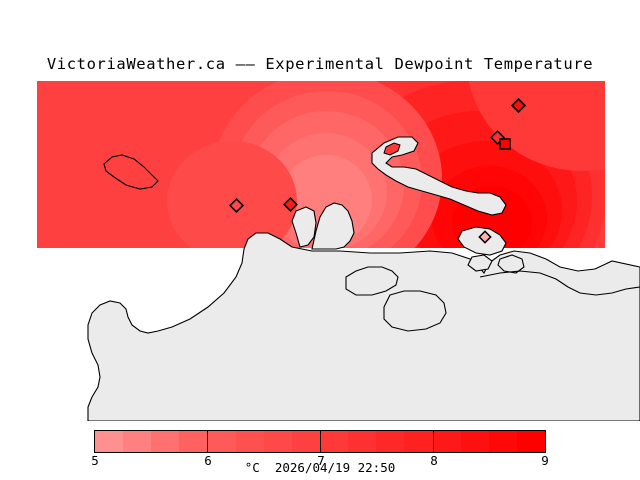  I want to click on colorbar, so click(320, 441).